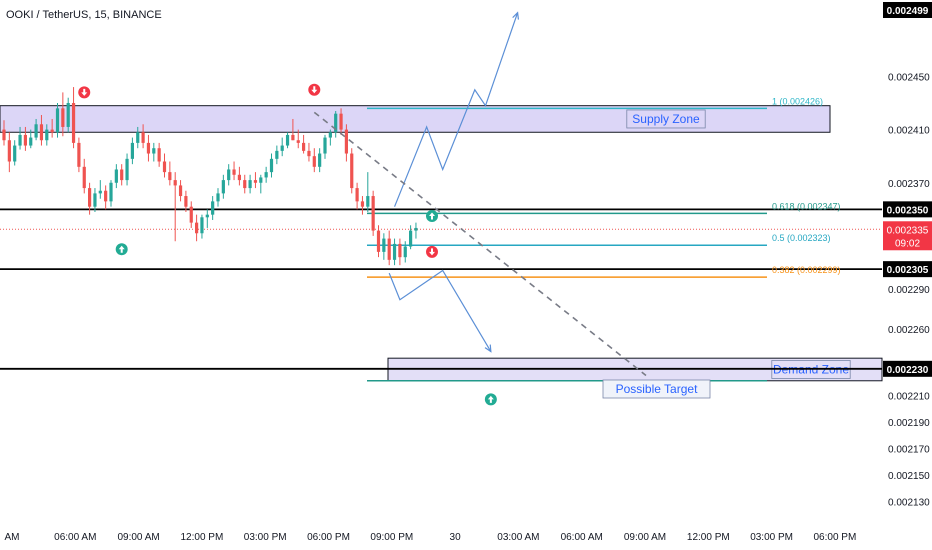  Describe the element at coordinates (806, 206) in the screenshot. I see `fib-level-label: 0.618 (0.002347)` at that location.